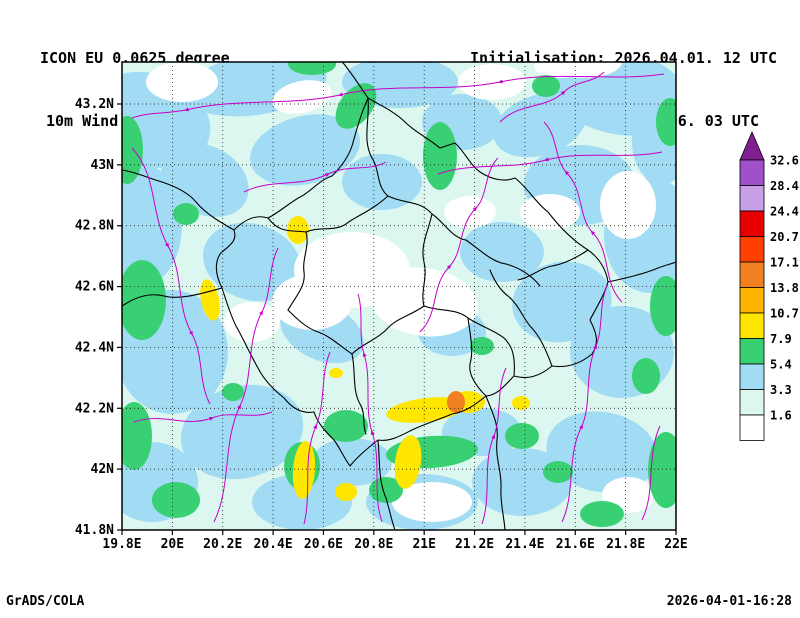  What do you see at coordinates (781, 365) in the screenshot?
I see `legend-level-label: 5.4` at bounding box center [781, 365].